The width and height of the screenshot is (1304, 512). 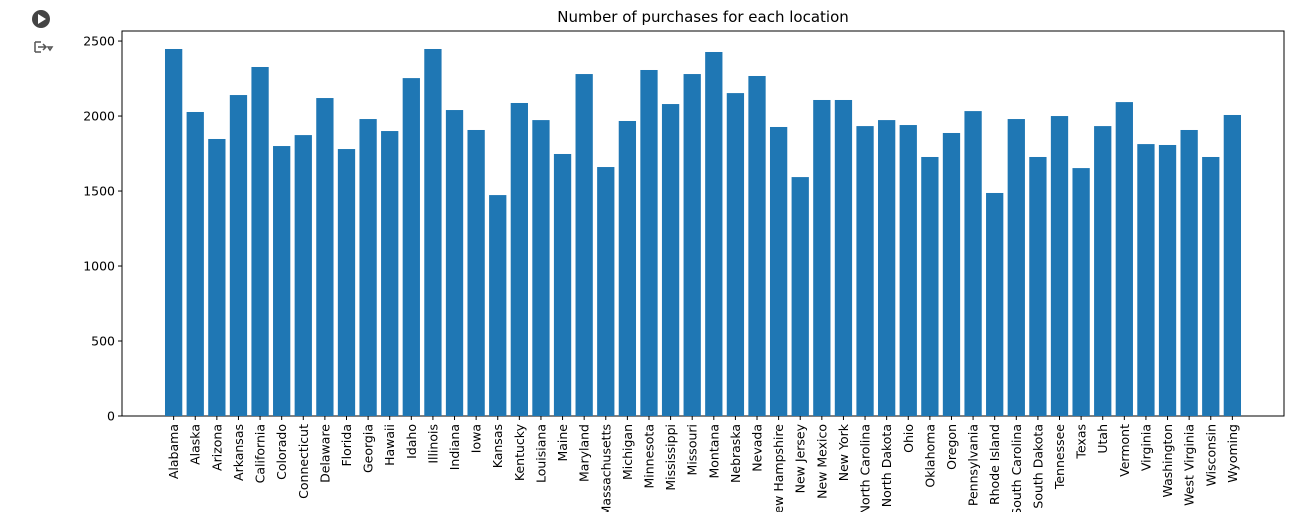 I want to click on x-tick-label: Hawaii, so click(x=389, y=445).